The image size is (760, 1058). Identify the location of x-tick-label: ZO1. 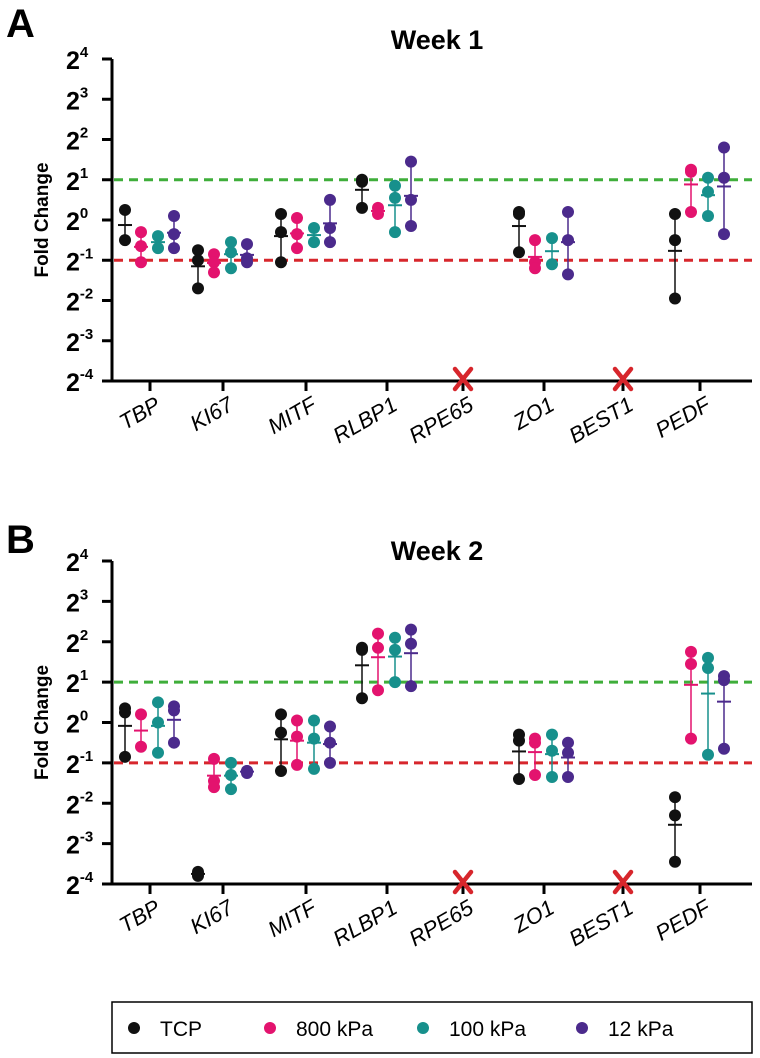
(533, 917).